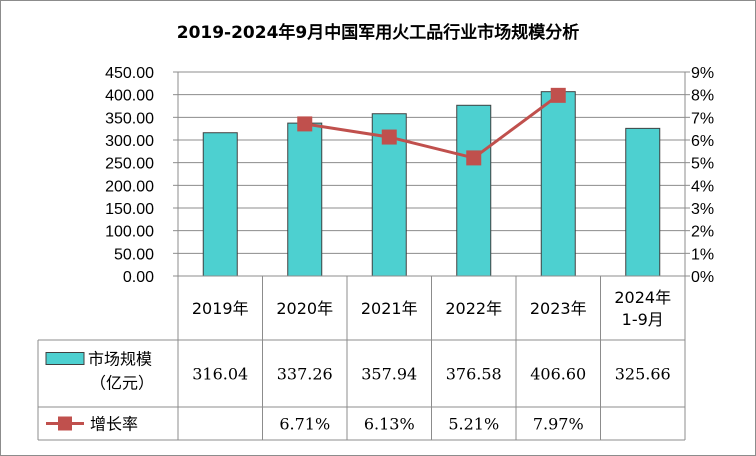  What do you see at coordinates (220, 308) in the screenshot?
I see `x-tick-label: 2019年` at bounding box center [220, 308].